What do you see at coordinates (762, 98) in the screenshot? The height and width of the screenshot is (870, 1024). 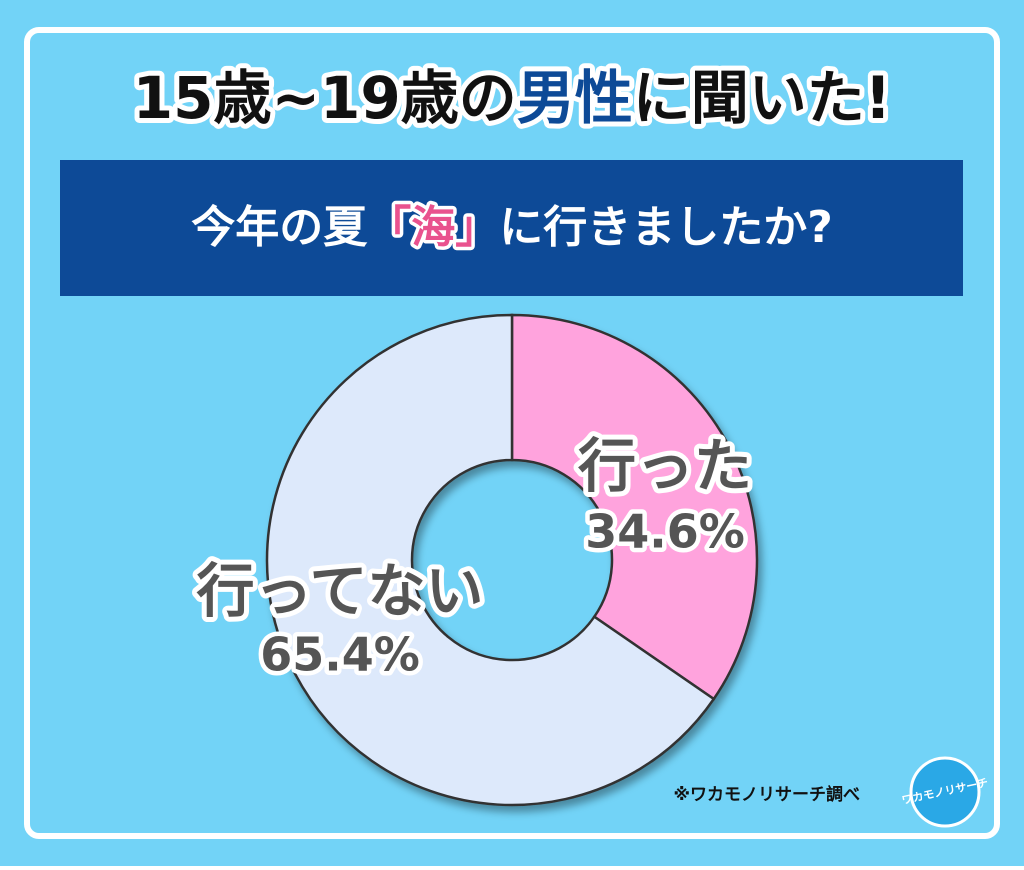 I see `title-part: に聞いた!` at bounding box center [762, 98].